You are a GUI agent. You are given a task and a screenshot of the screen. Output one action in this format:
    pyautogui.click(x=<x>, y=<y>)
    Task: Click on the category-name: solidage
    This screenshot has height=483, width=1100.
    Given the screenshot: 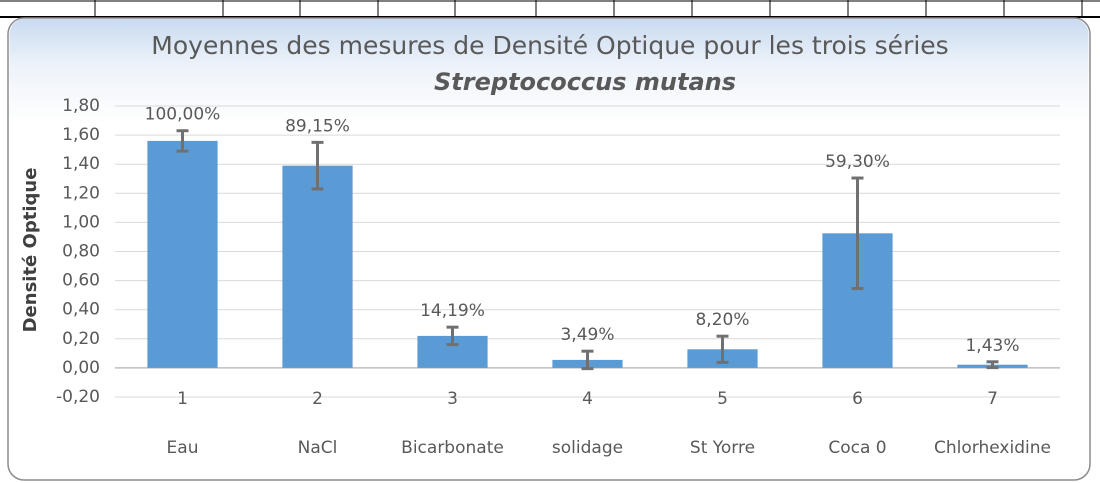 What is the action you would take?
    pyautogui.click(x=587, y=448)
    